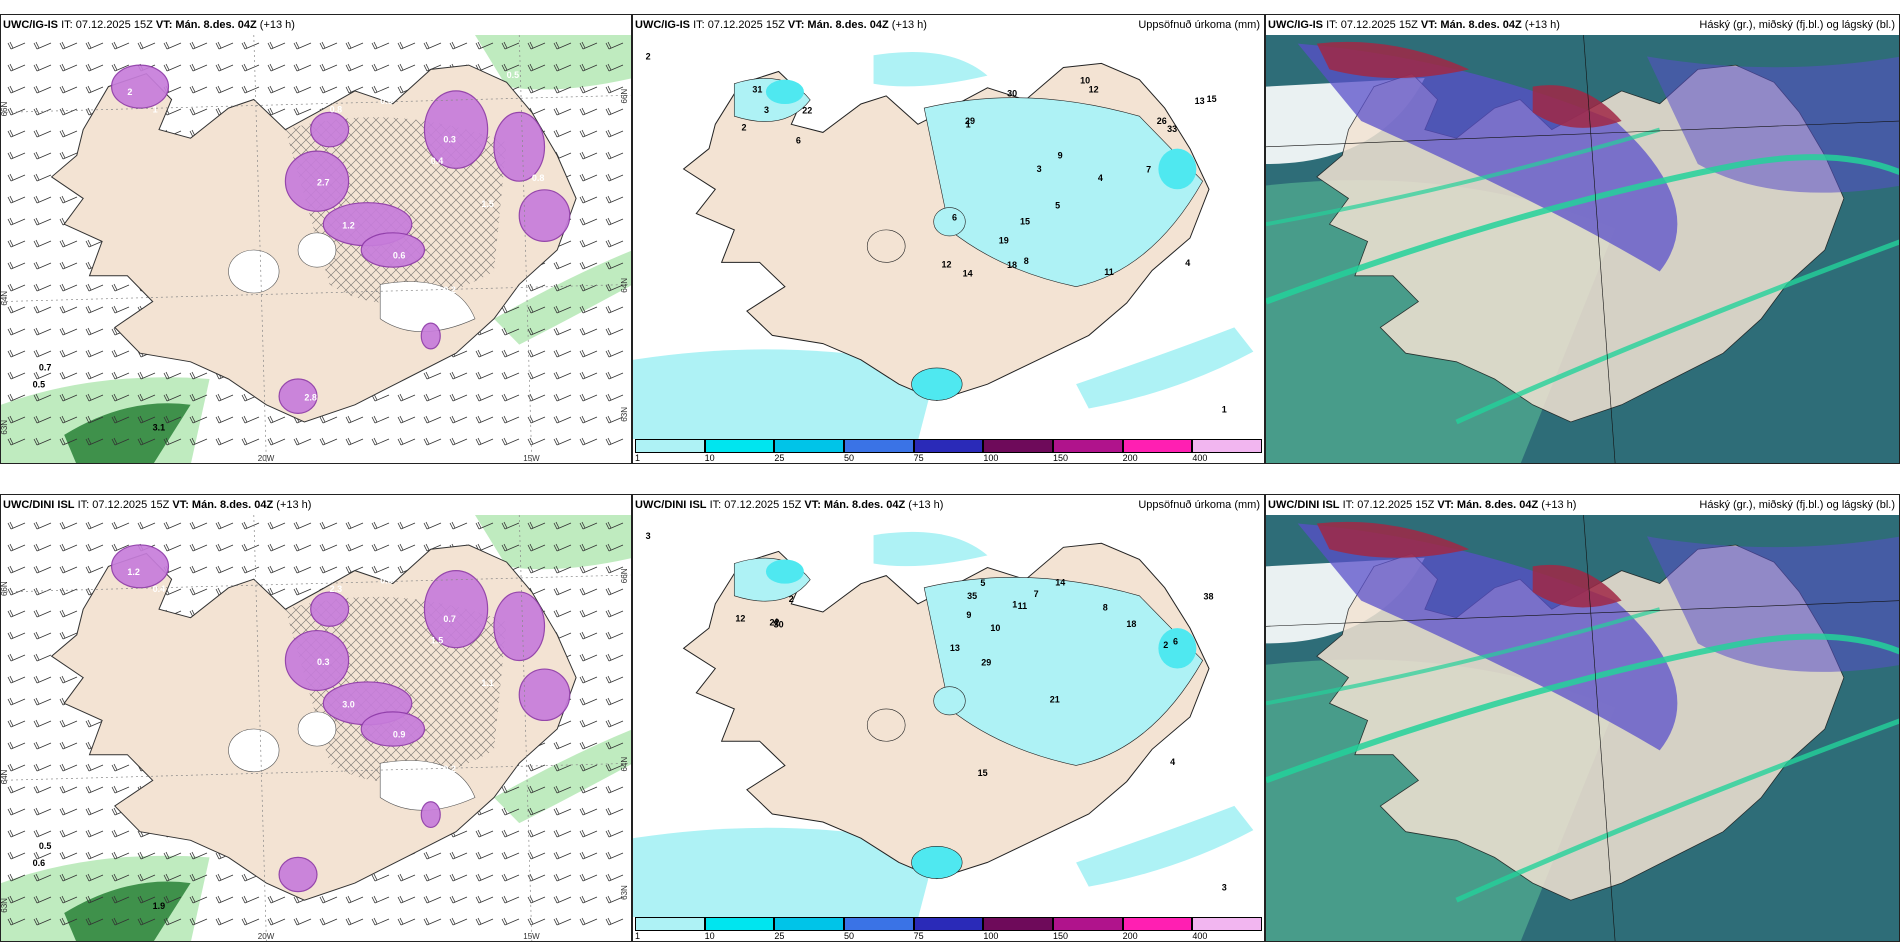 This screenshot has width=1900, height=950. Describe the element at coordinates (982, 583) in the screenshot. I see `precip-value: 5` at that location.